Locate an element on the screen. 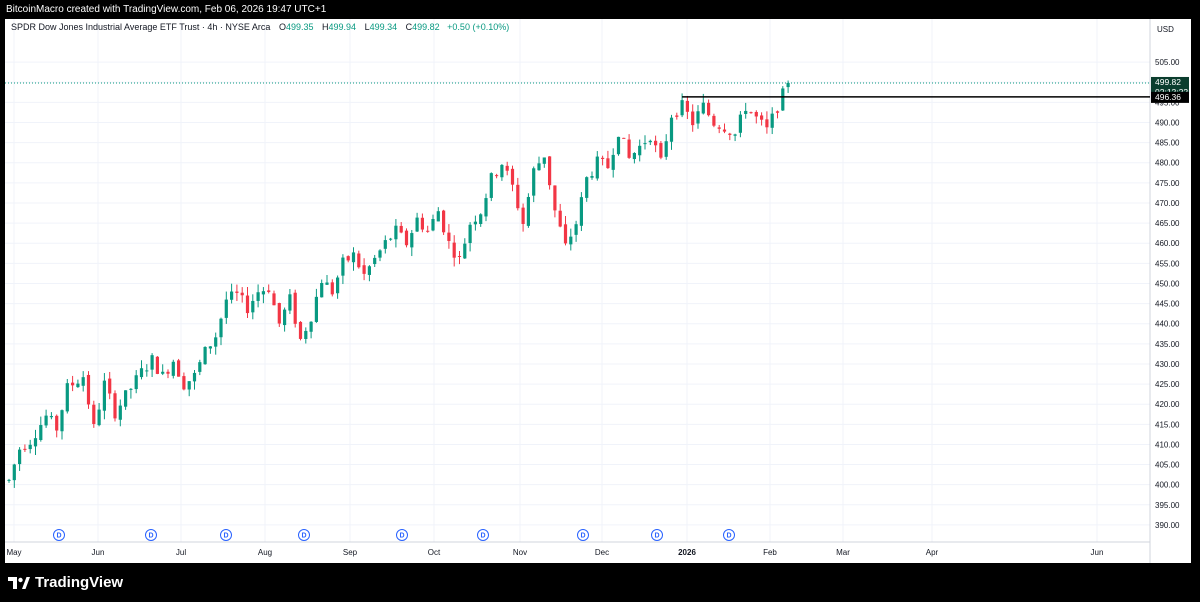 Image resolution: width=1200 pixels, height=602 pixels. tradingview-icon is located at coordinates (19, 582).